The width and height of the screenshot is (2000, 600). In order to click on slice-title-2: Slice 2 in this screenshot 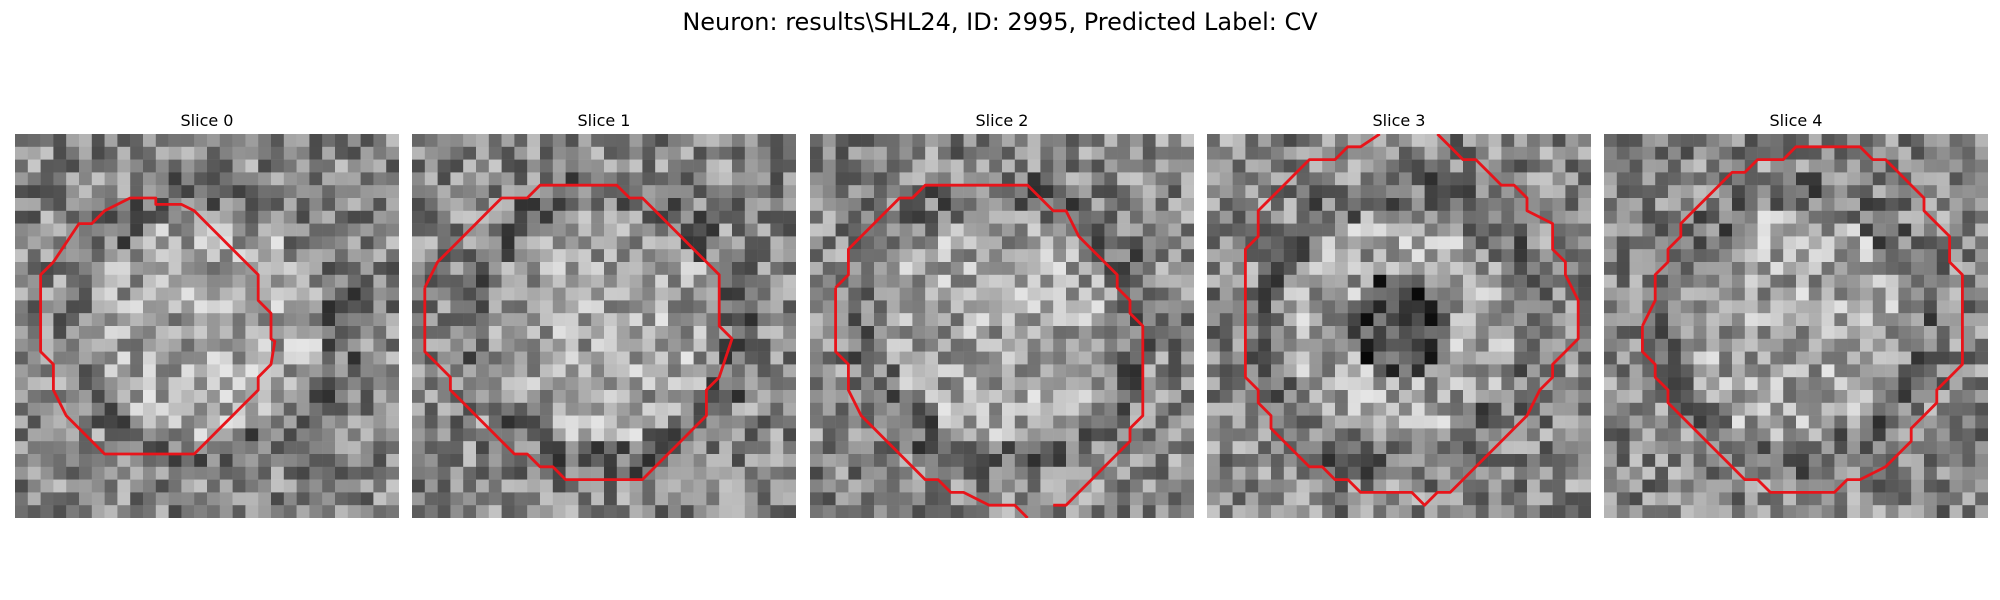, I will do `click(1002, 120)`.